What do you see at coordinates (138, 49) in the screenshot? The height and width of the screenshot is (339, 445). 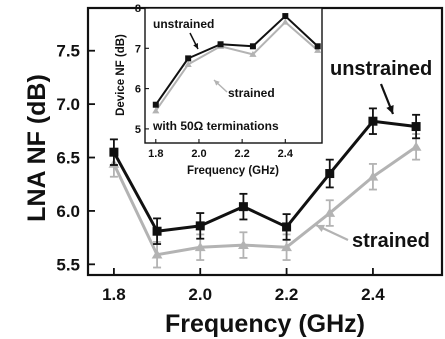 I see `inset-y-tick-label: 7` at bounding box center [138, 49].